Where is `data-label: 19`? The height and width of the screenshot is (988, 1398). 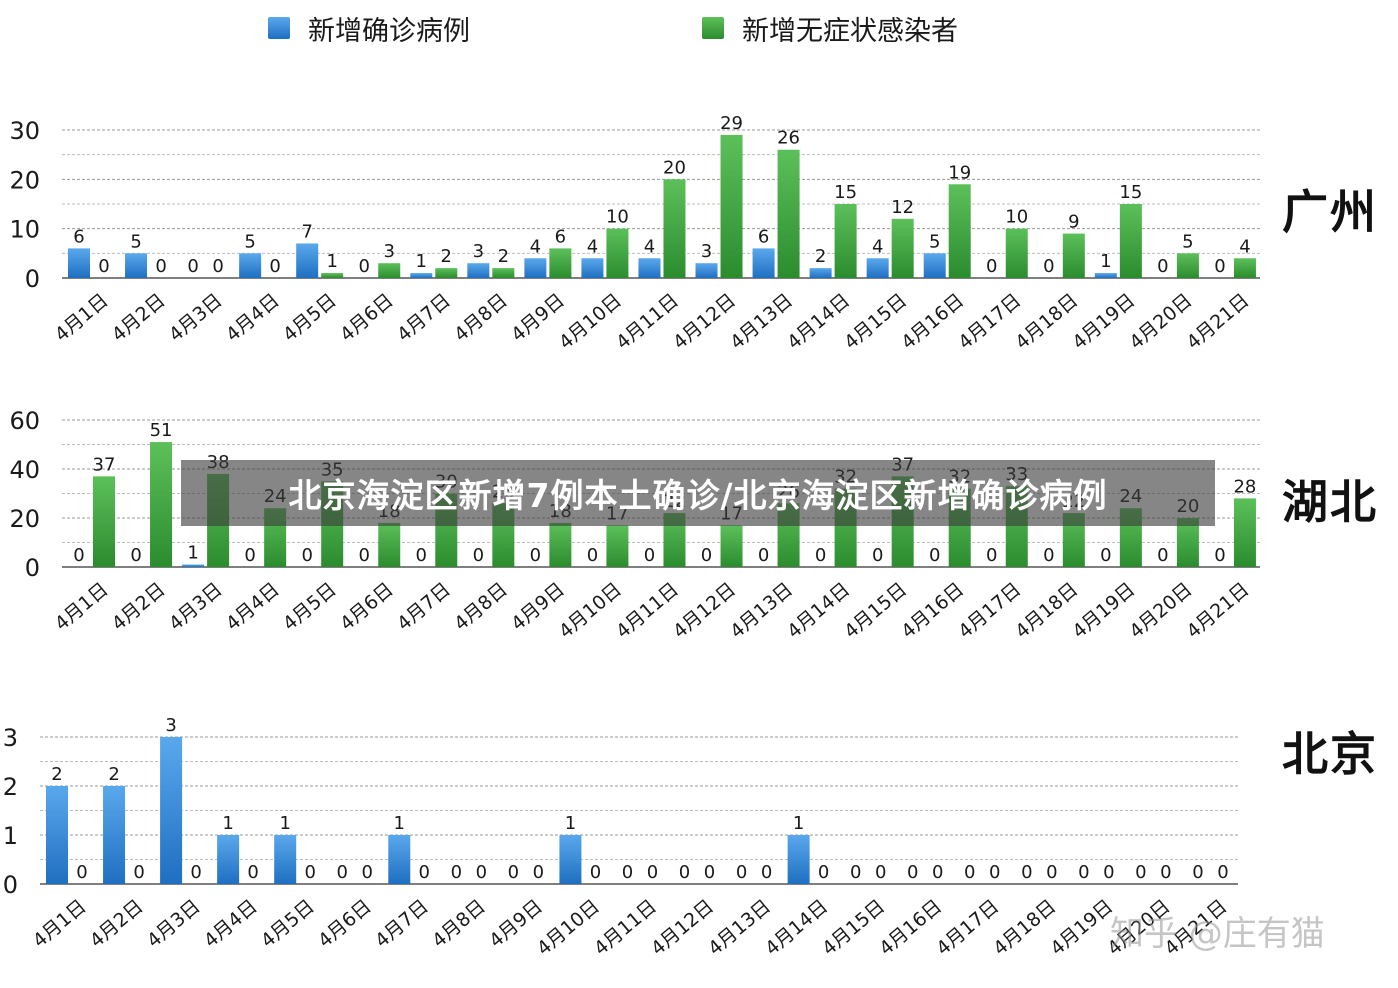
data-label: 19 is located at coordinates (959, 172).